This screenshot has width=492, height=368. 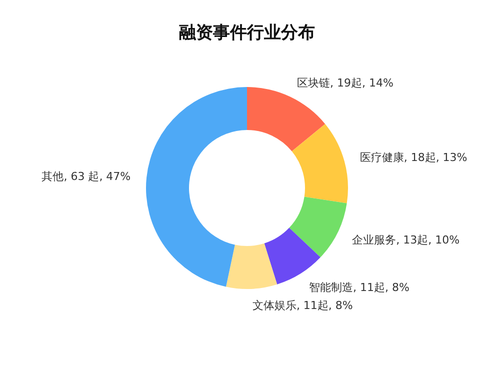 I want to click on slice-label: 其他, so click(x=53, y=176).